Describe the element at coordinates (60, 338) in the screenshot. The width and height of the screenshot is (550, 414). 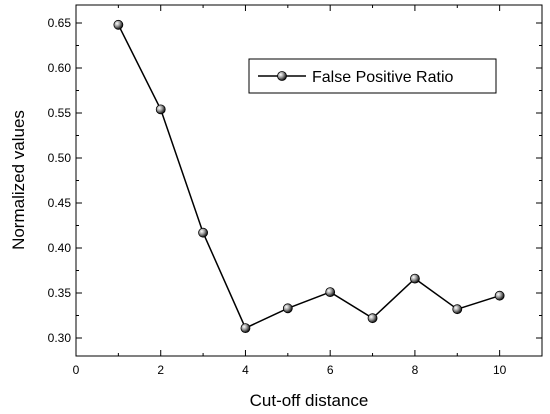
I see `y-tick-label: 0.30` at that location.